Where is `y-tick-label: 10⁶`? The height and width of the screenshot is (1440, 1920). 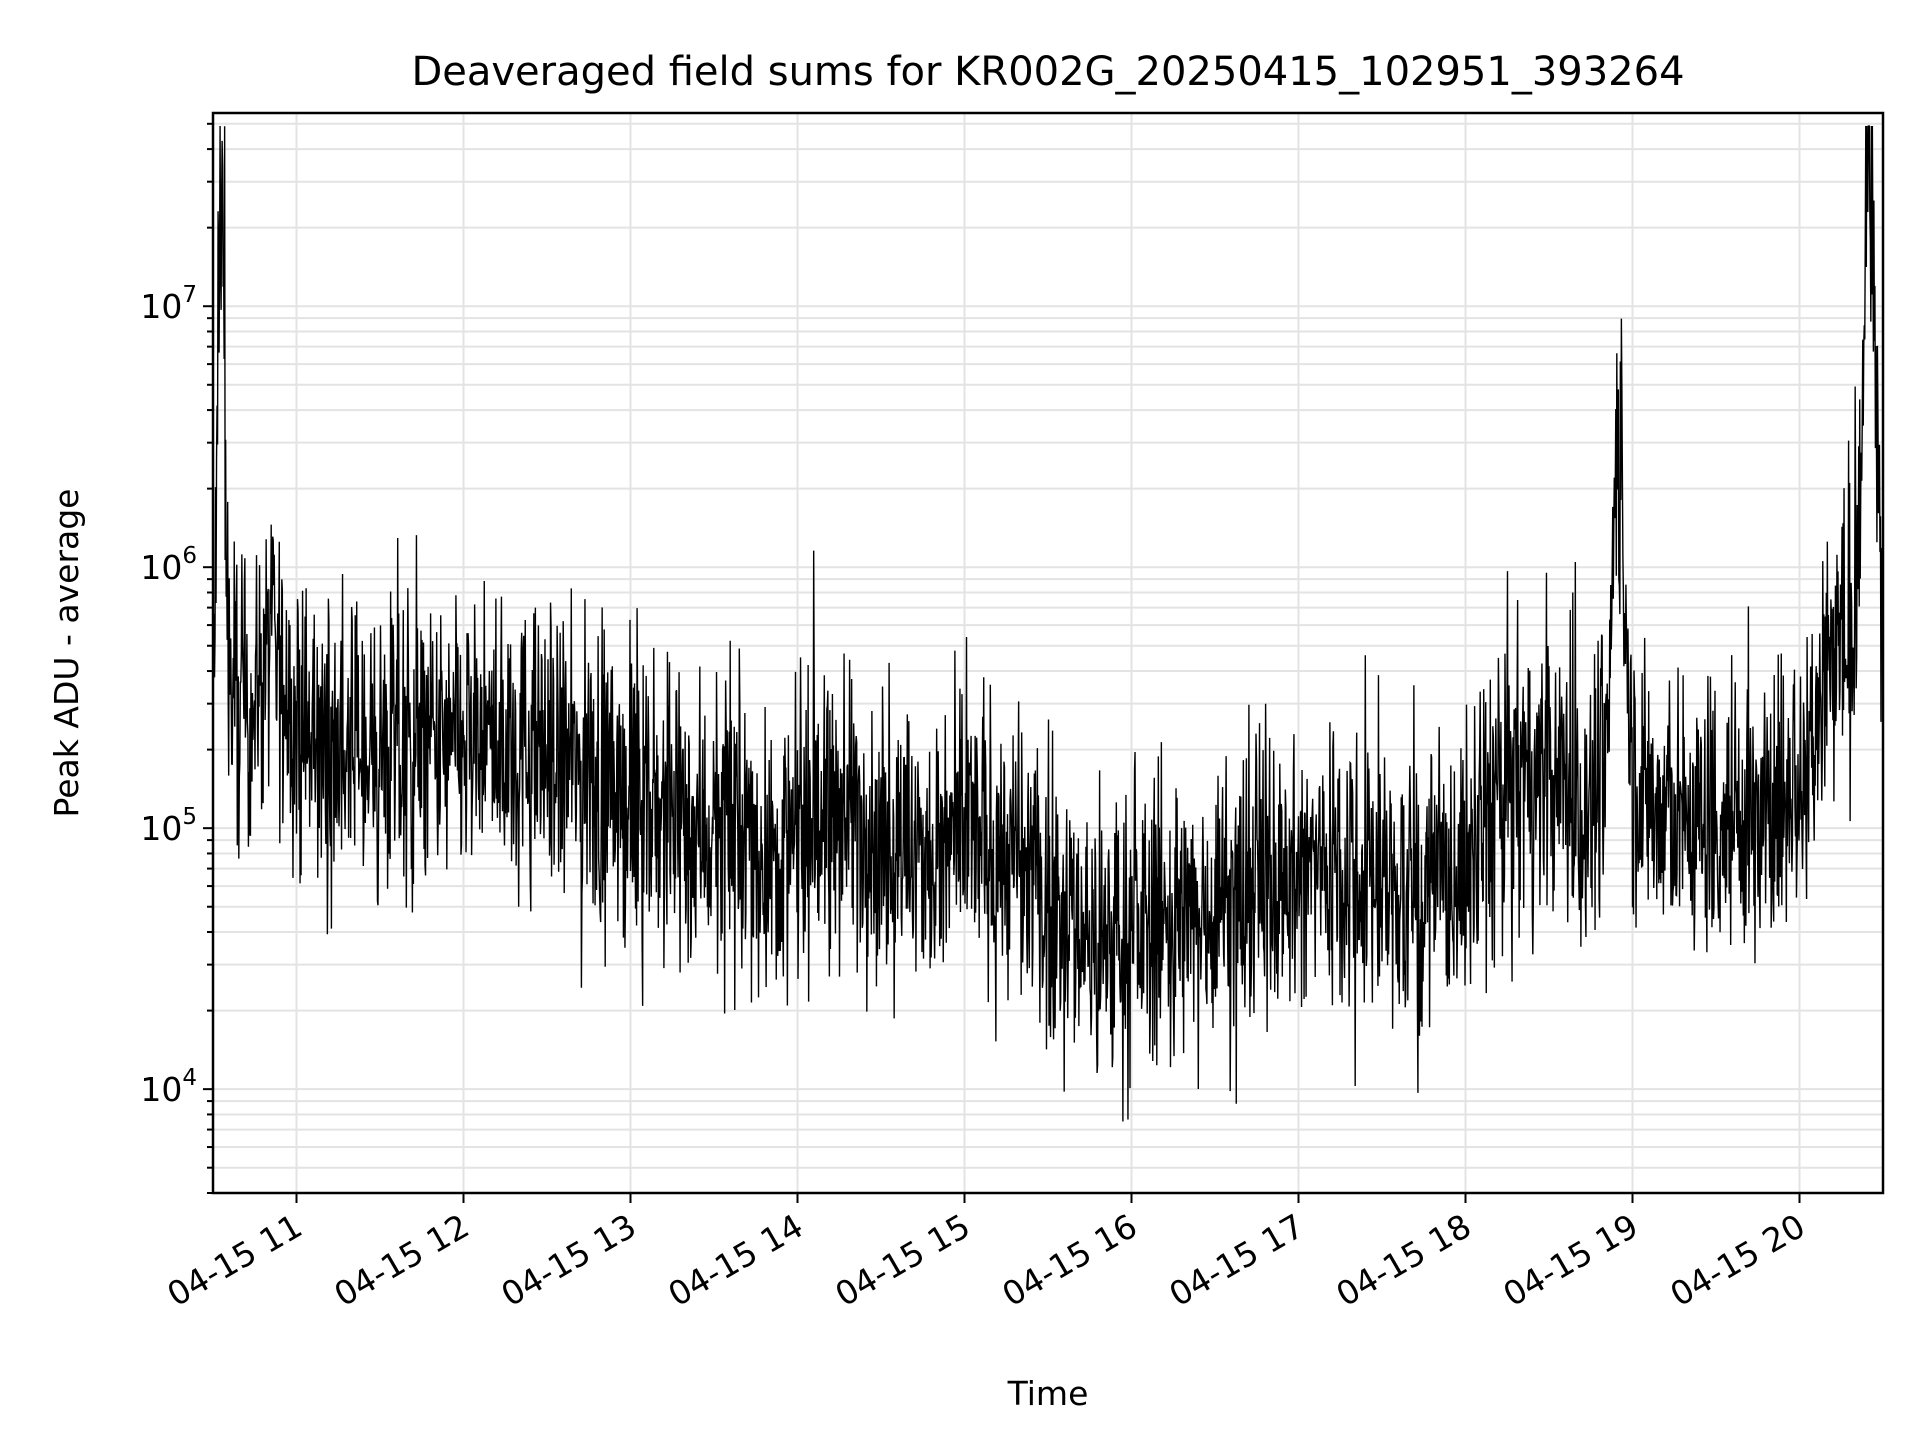 y-tick-label: 10⁶ is located at coordinates (168, 565).